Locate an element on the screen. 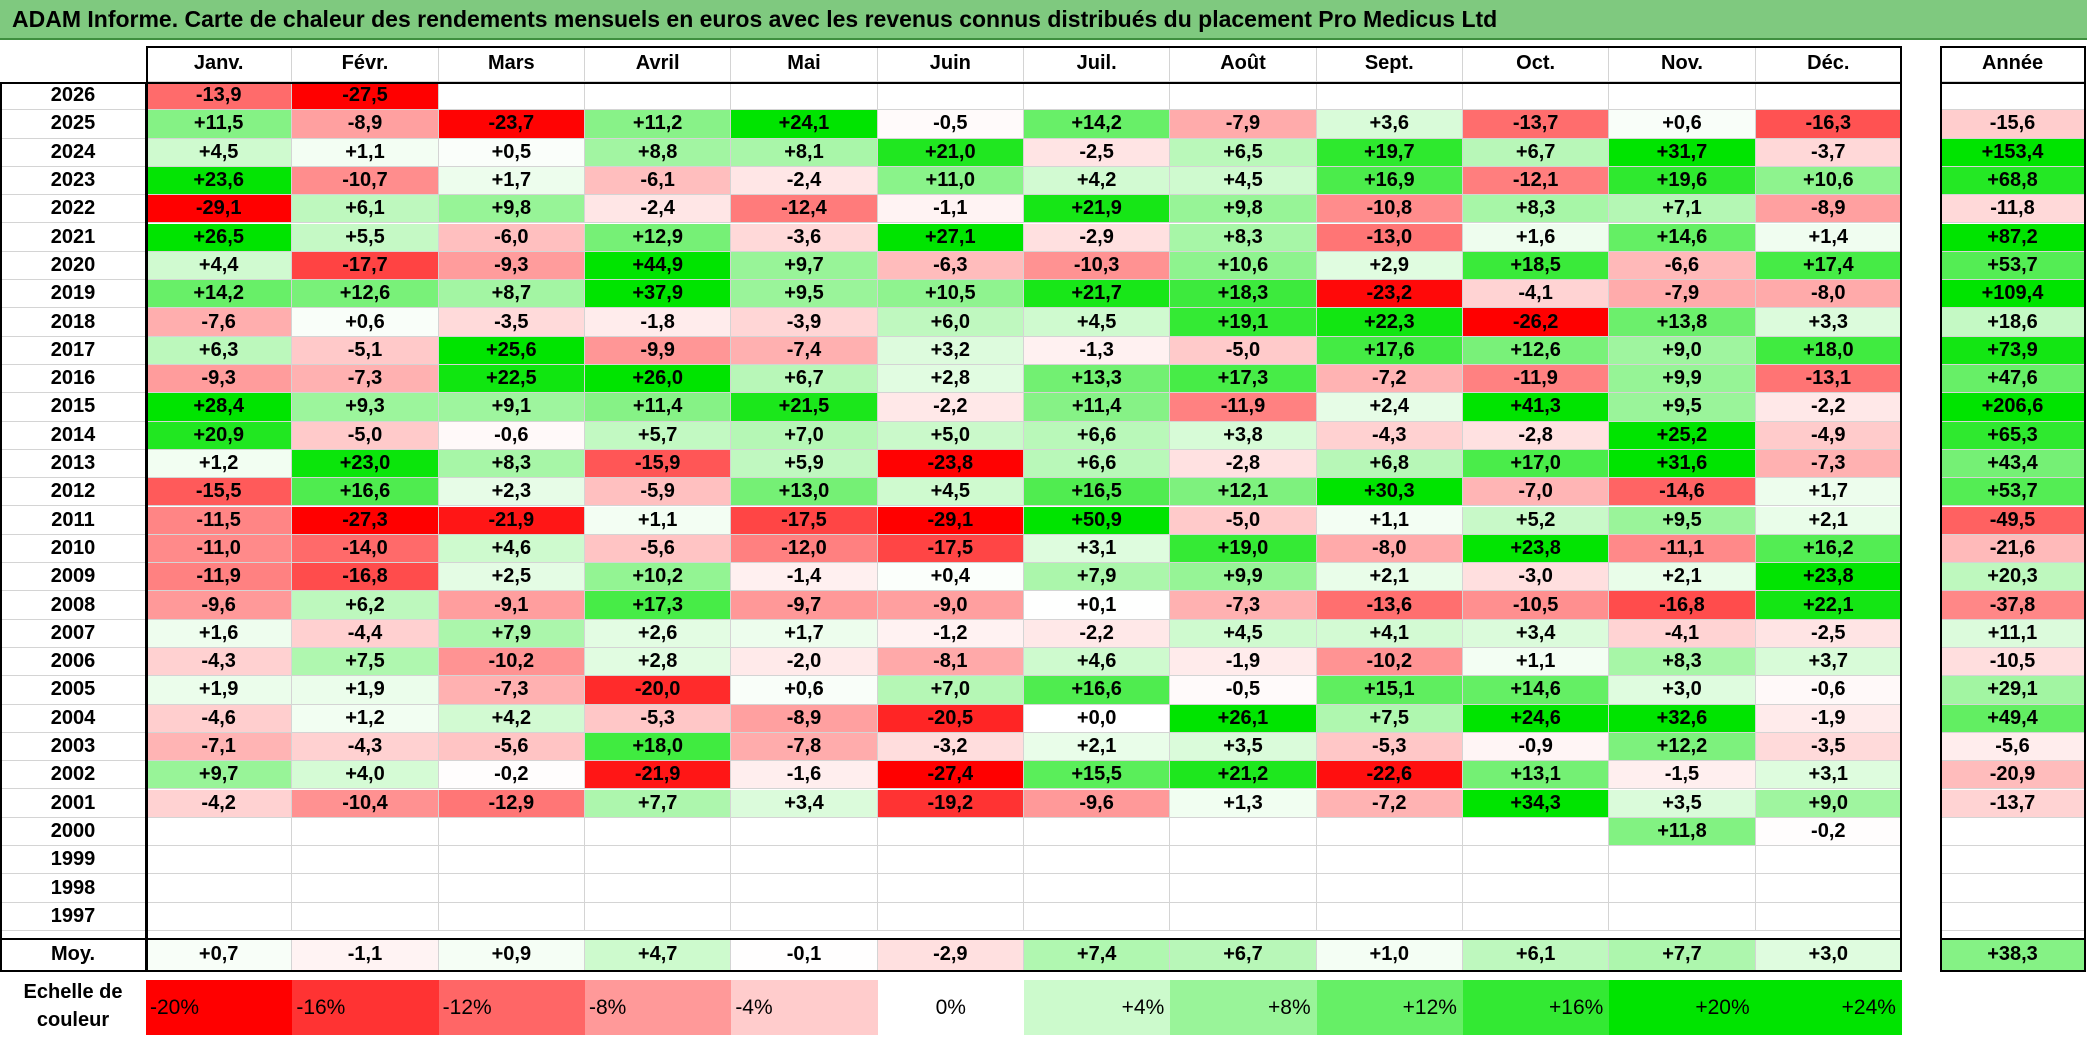 This screenshot has height=1037, width=2087. heatmap-cell: +4,1 is located at coordinates (1389, 633).